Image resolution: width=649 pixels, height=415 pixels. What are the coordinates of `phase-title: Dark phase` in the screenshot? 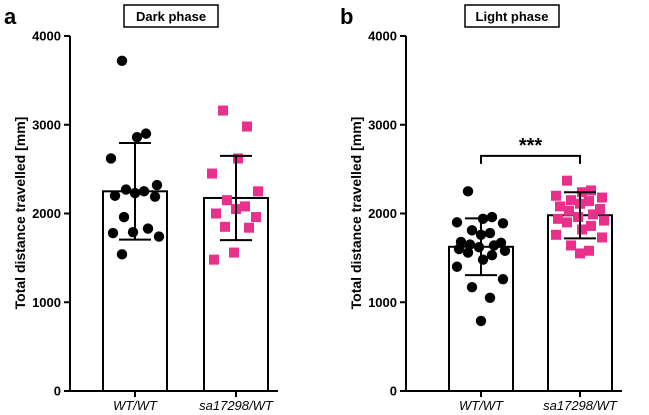 It's located at (171, 16).